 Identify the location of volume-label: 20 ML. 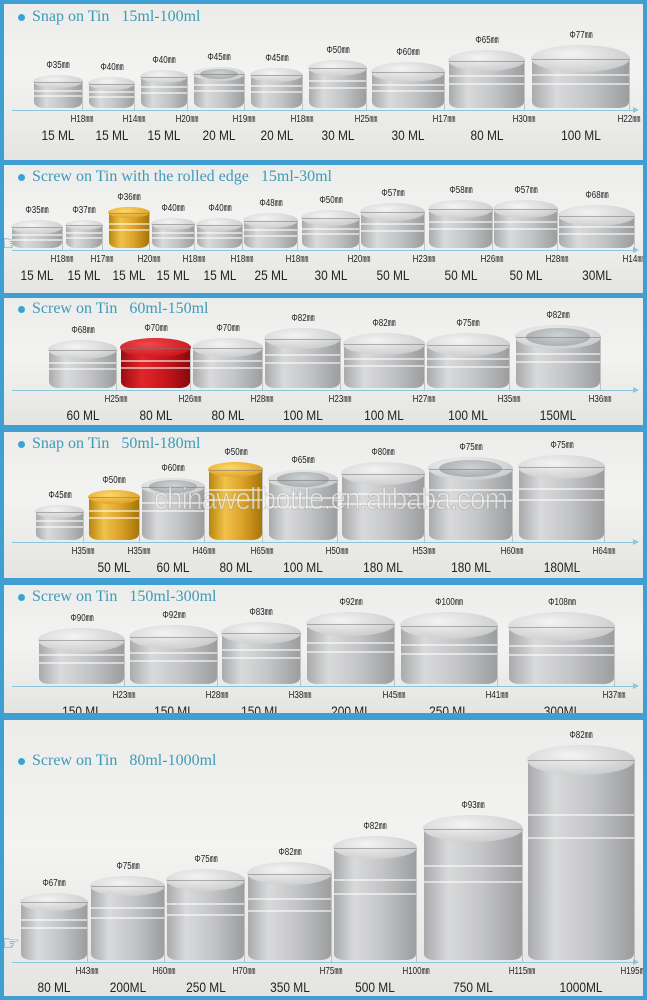
(276, 135).